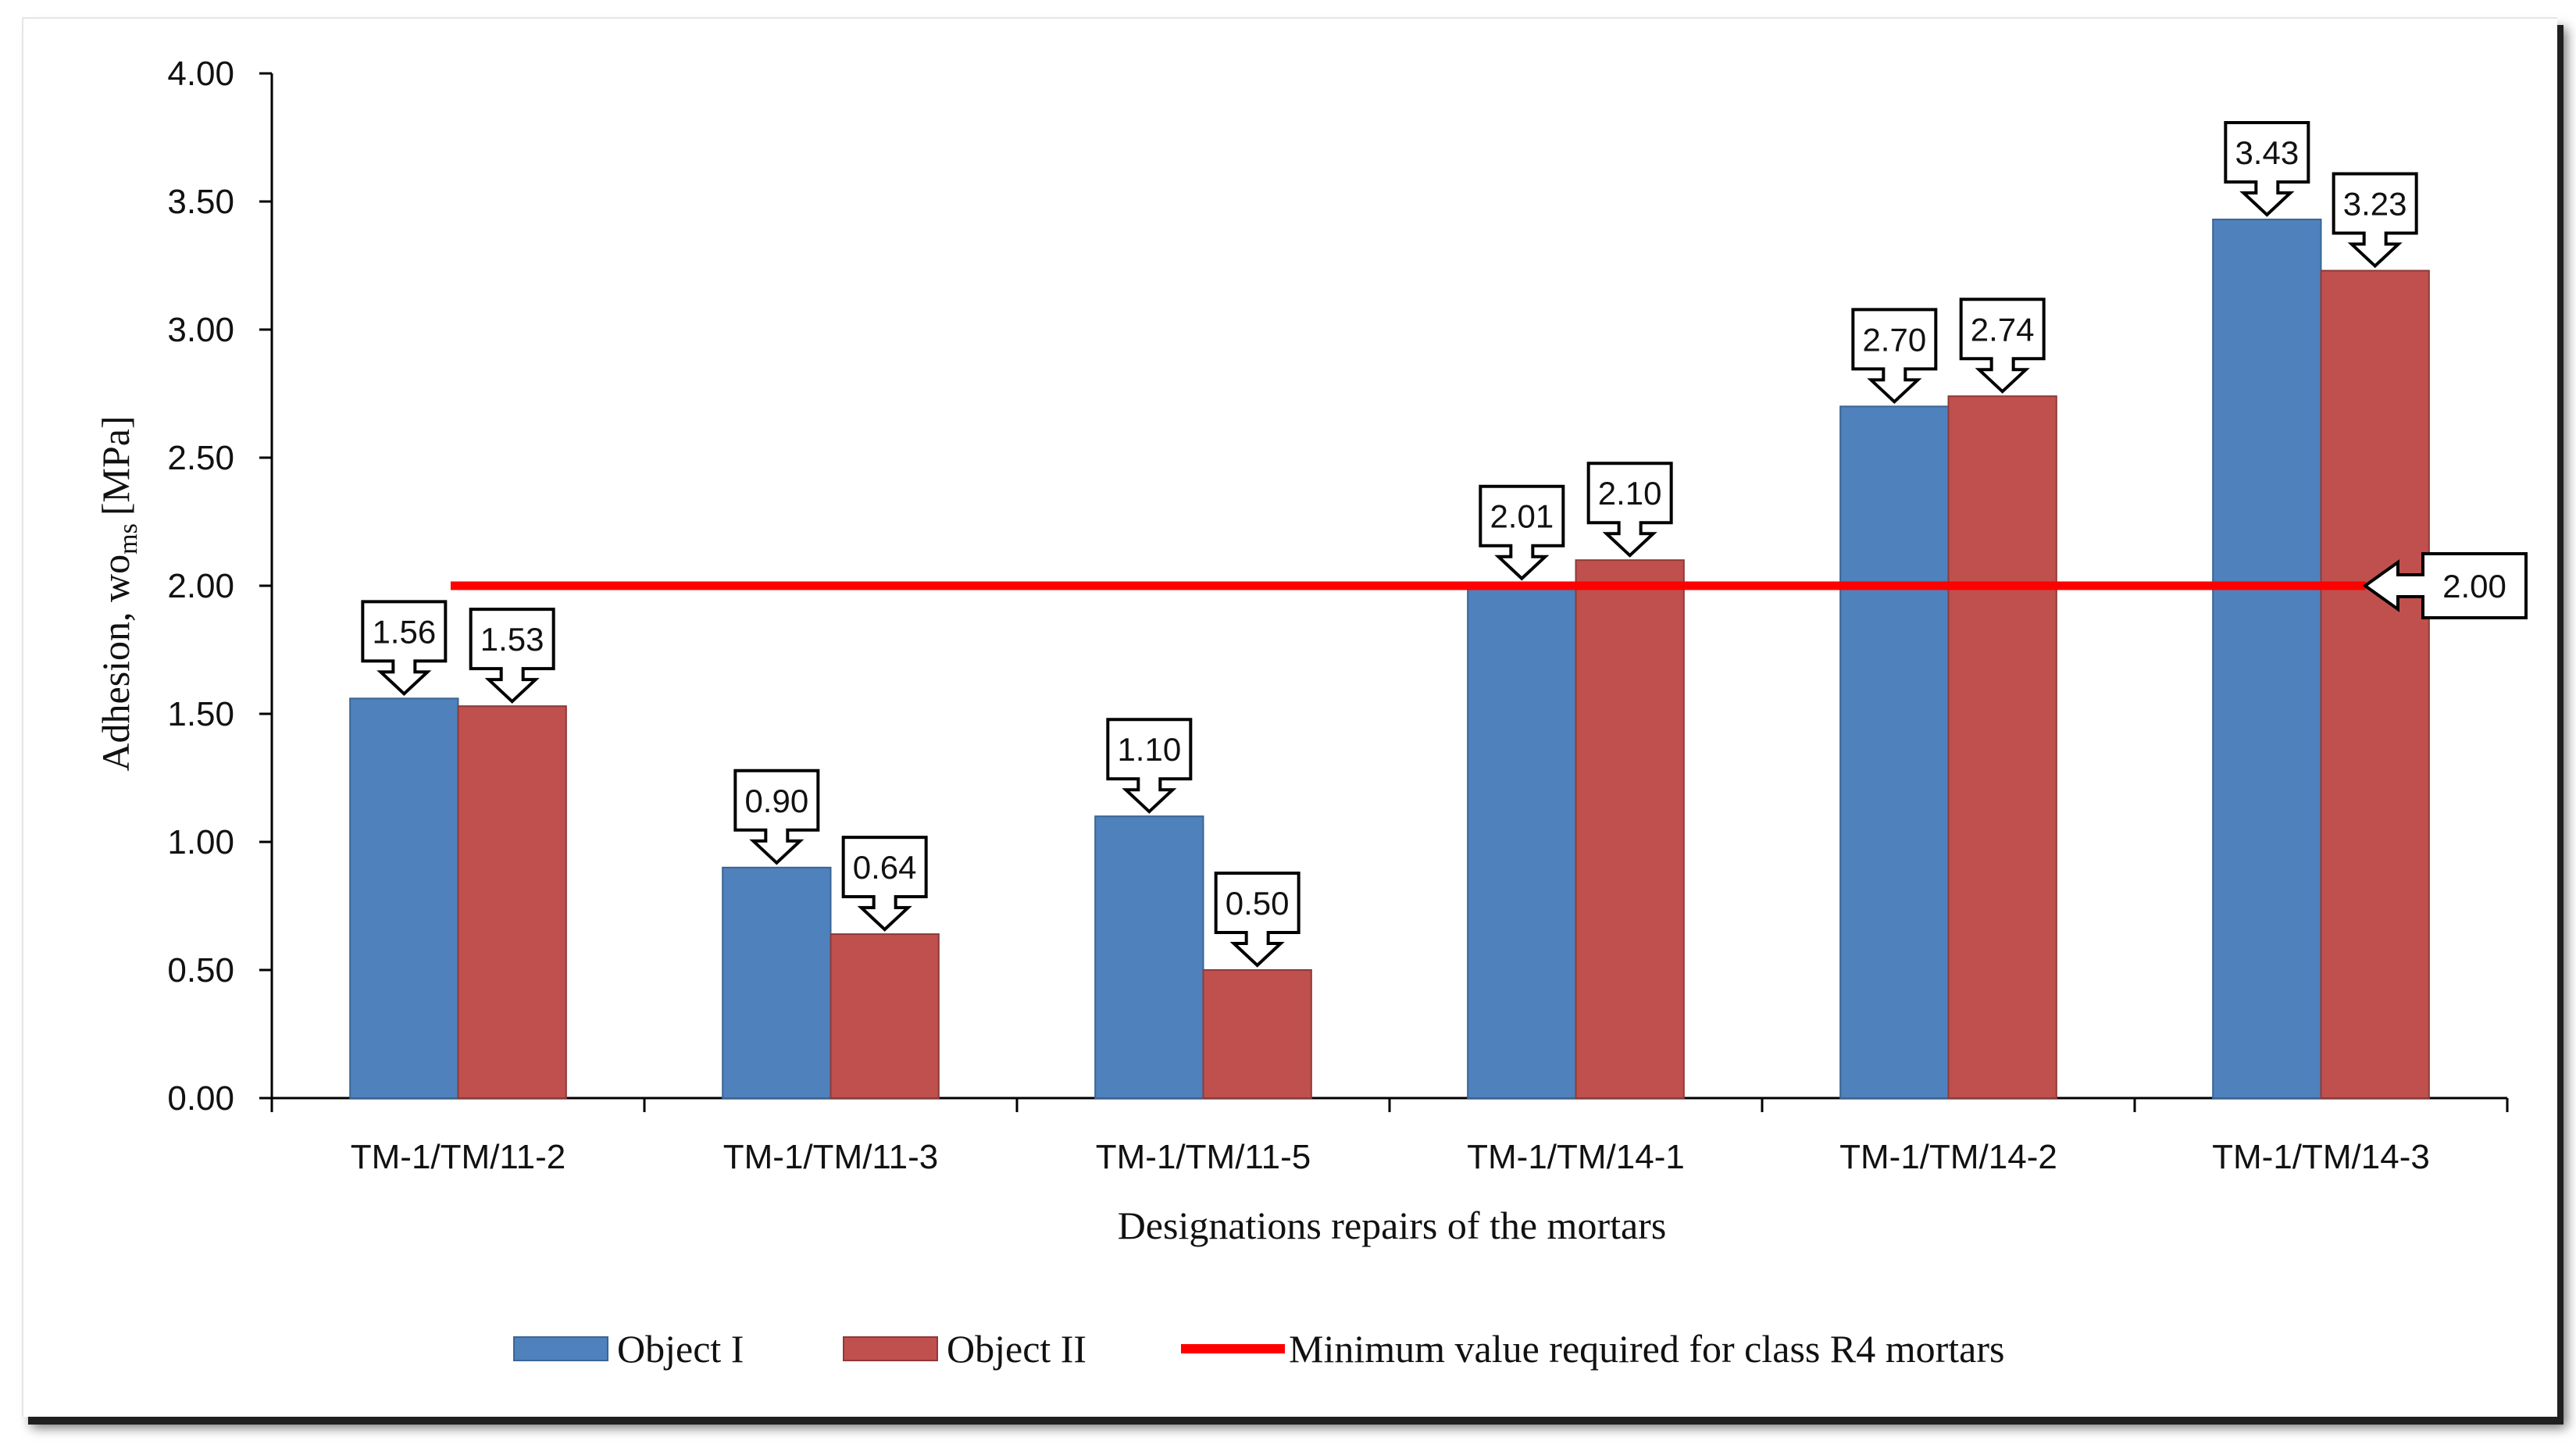  What do you see at coordinates (115, 465) in the screenshot?
I see `y-axis-title-unit: [MPa]` at bounding box center [115, 465].